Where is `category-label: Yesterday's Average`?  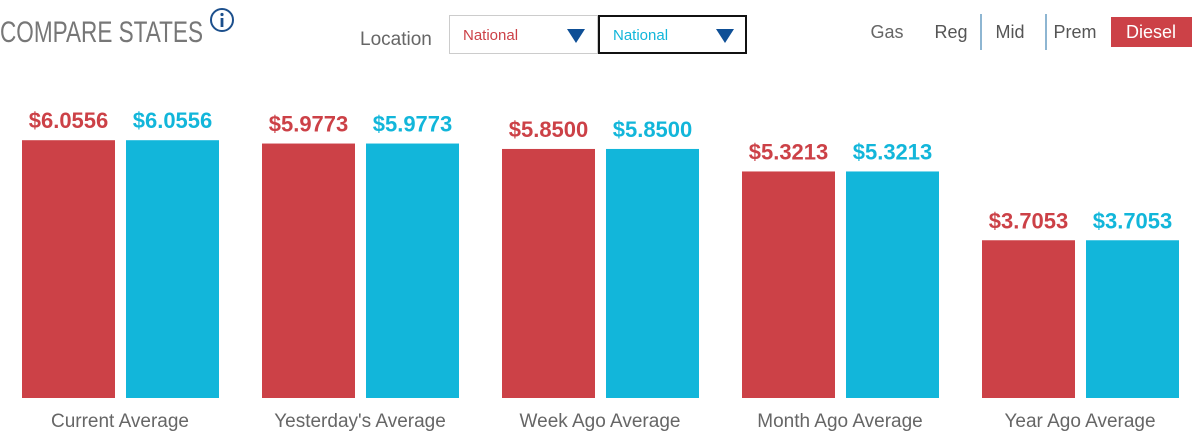
category-label: Yesterday's Average is located at coordinates (360, 421).